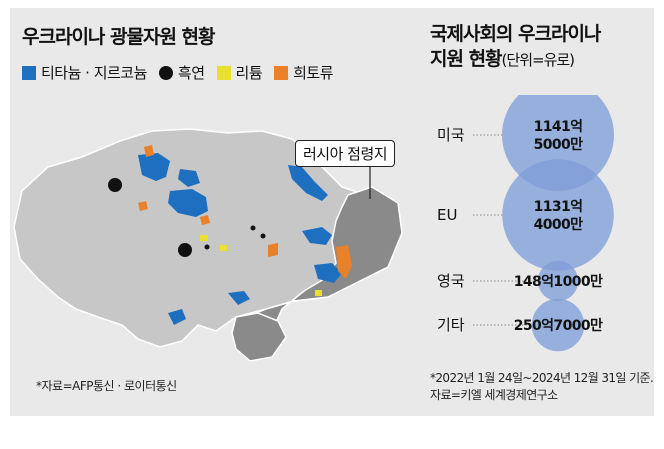 The height and width of the screenshot is (449, 664). I want to click on legend-item-titanium: 티타늄 · 지르코늄, so click(84, 72).